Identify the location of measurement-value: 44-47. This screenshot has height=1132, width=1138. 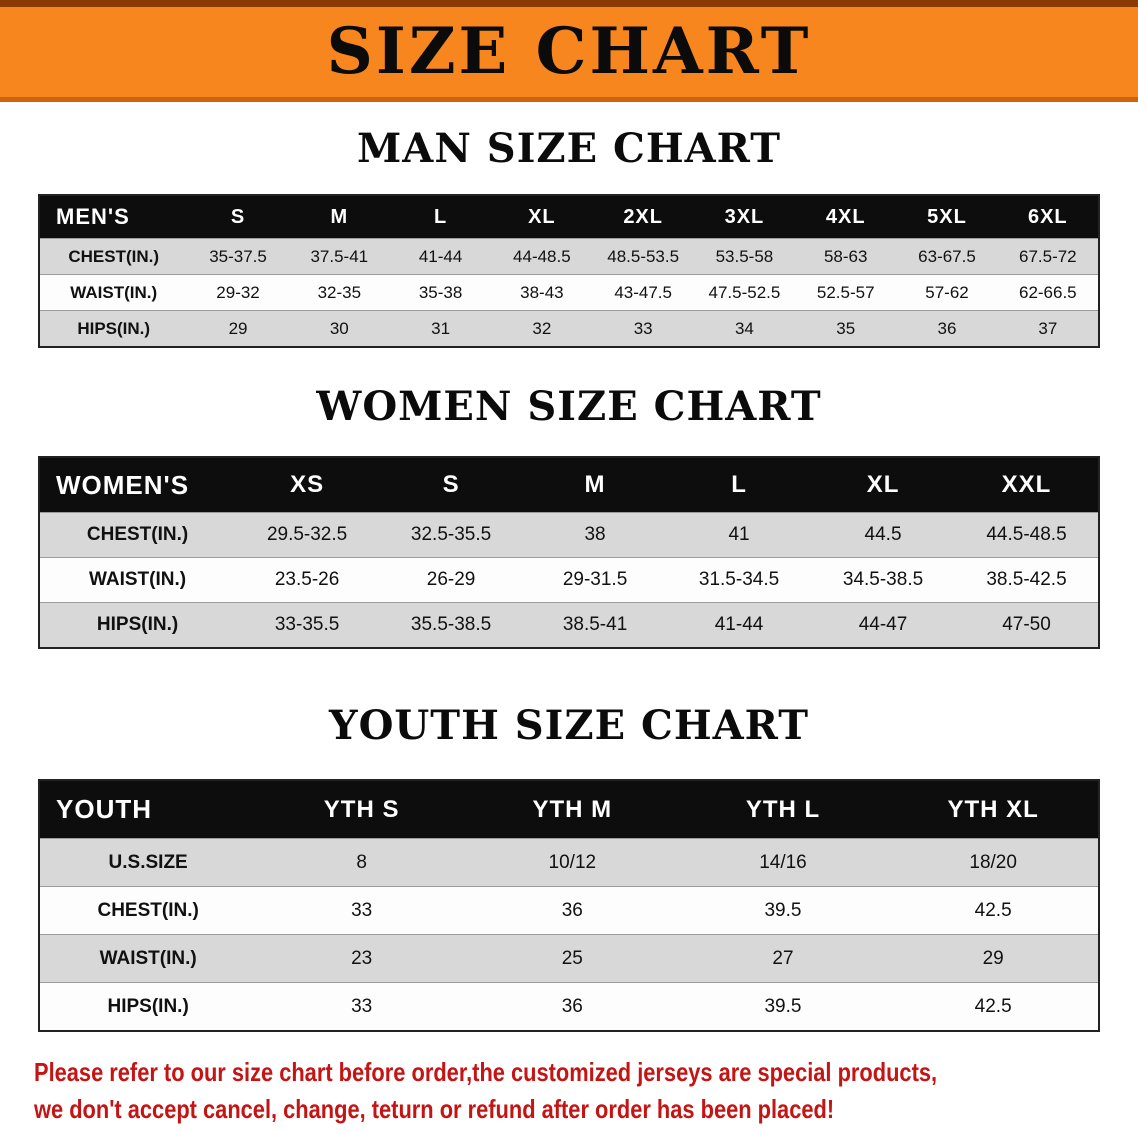
(883, 625).